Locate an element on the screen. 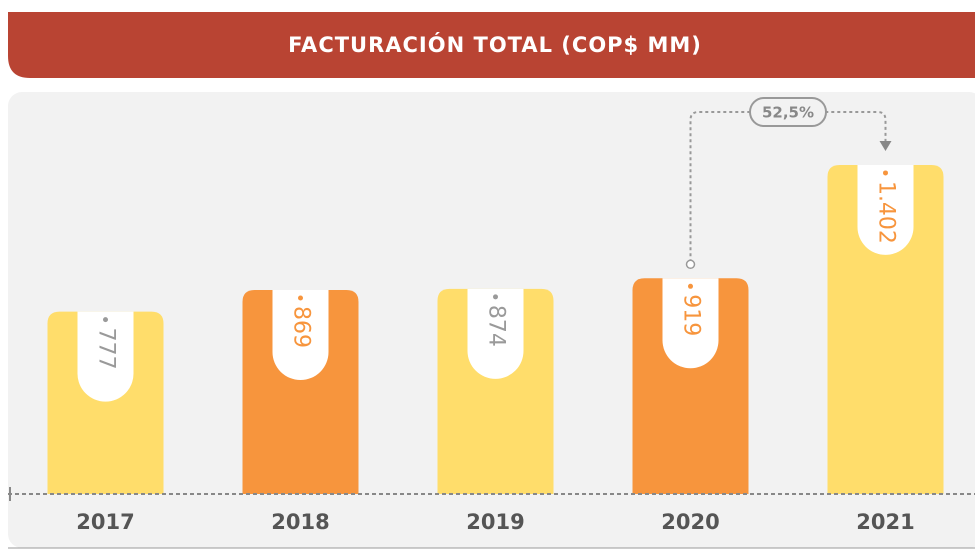  x-tick-label: 2020 is located at coordinates (690, 522).